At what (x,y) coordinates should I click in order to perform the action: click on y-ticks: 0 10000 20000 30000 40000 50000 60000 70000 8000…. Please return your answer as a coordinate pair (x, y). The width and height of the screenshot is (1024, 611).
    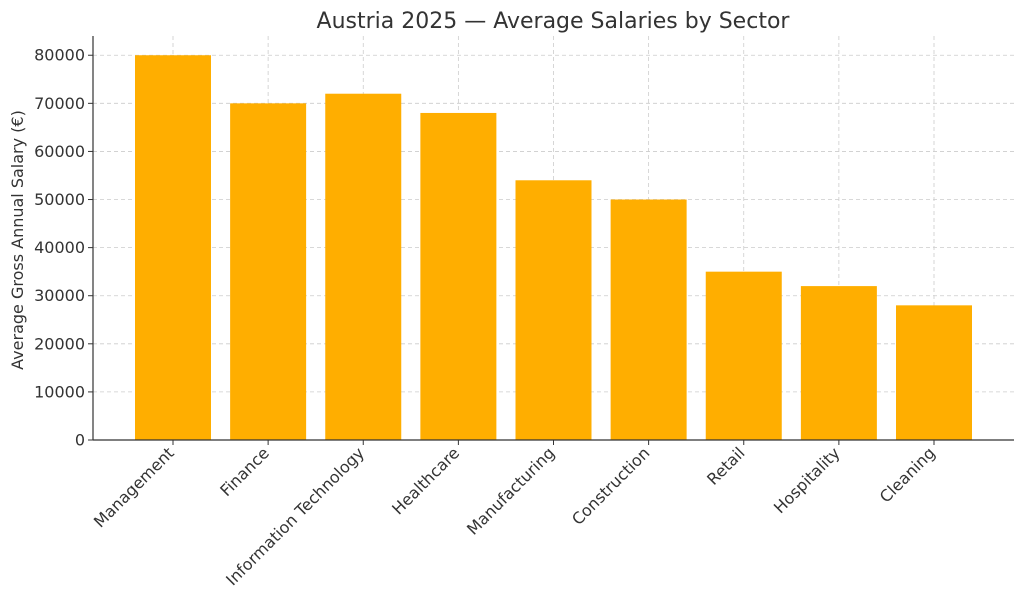
    Looking at the image, I should click on (63, 248).